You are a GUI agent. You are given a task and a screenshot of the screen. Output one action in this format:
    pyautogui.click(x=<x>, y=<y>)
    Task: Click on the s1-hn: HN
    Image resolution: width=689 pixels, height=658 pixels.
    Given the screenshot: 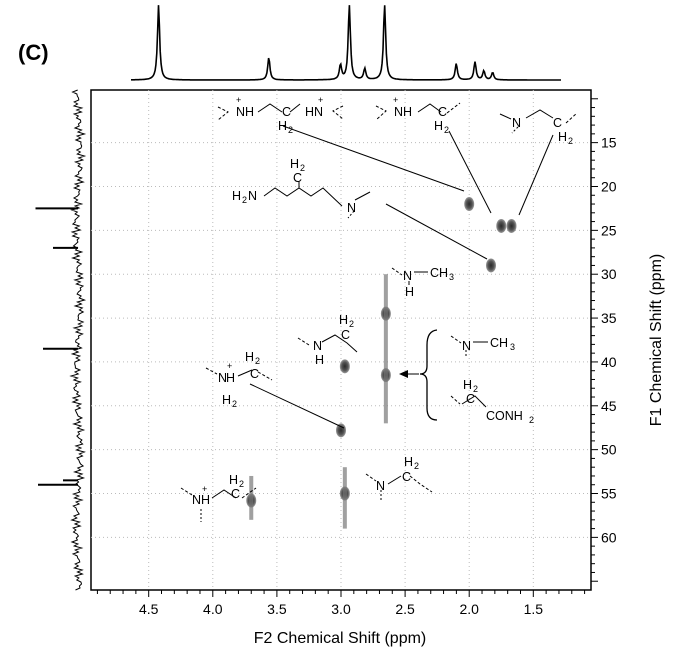 What is the action you would take?
    pyautogui.click(x=314, y=112)
    